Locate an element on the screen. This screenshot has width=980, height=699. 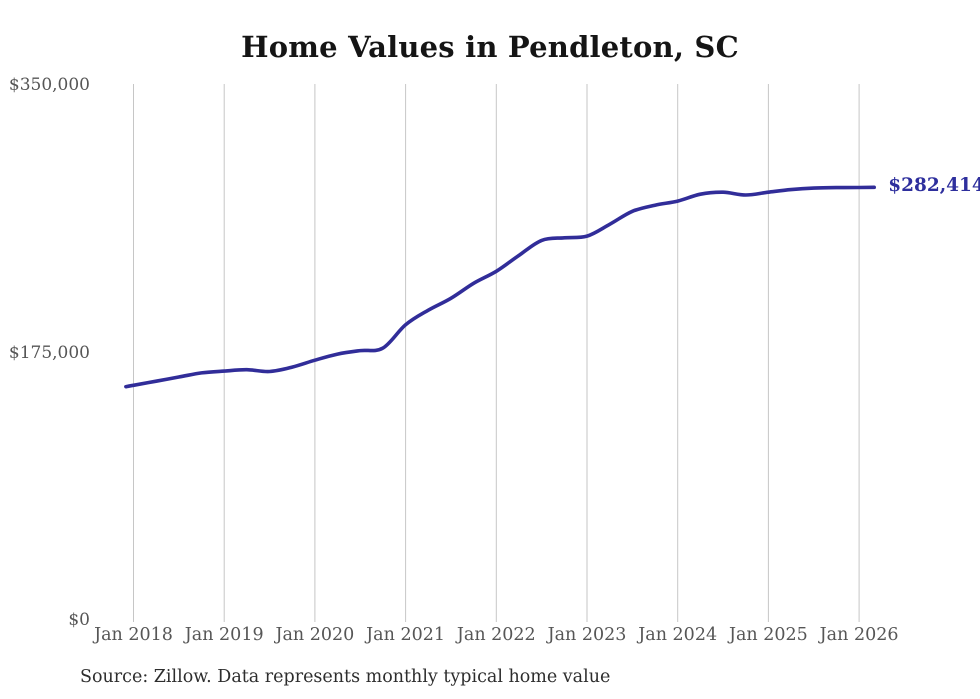
x-tick-label: Jan 2023 is located at coordinates (587, 635).